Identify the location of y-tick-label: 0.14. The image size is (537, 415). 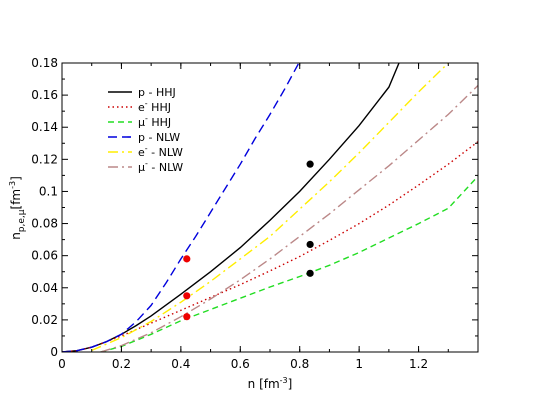
(44, 127).